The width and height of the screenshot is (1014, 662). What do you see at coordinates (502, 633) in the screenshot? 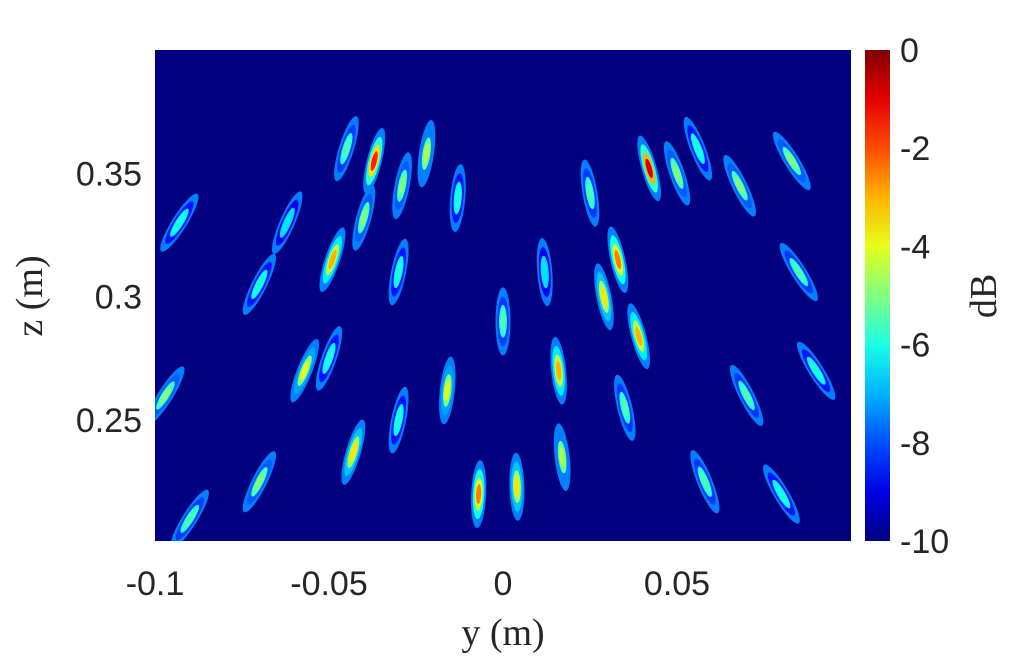
I see `x-axis-label: y (m)` at bounding box center [502, 633].